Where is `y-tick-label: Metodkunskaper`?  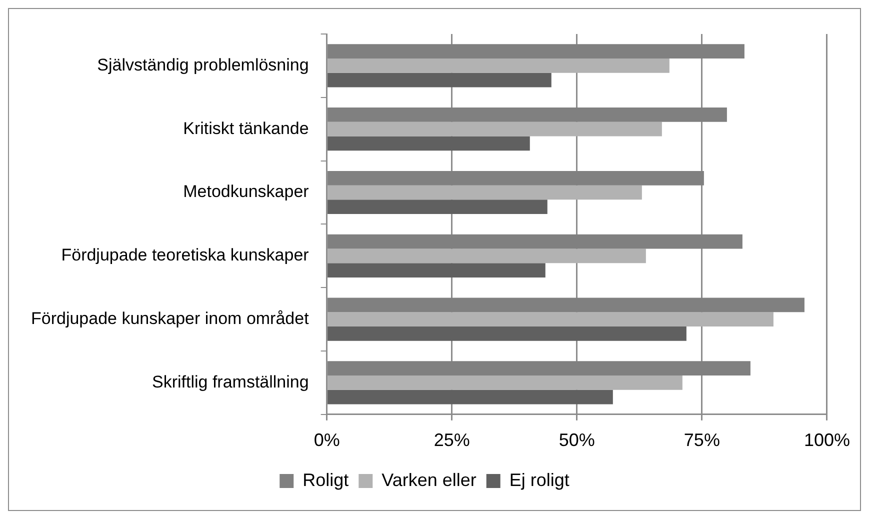 y-tick-label: Metodkunskaper is located at coordinates (246, 192).